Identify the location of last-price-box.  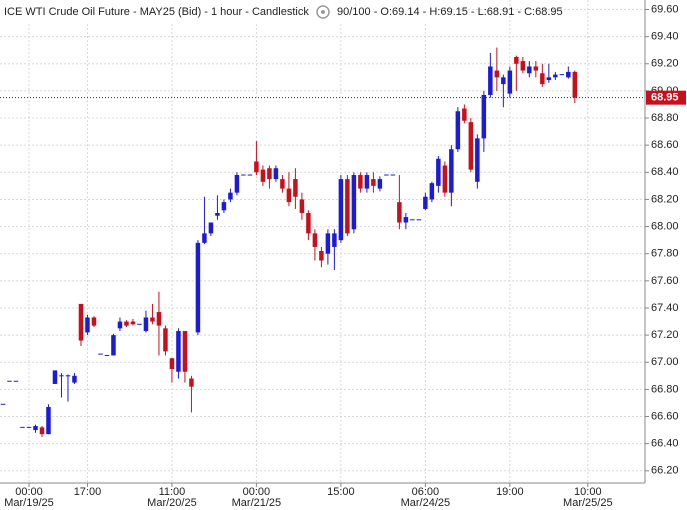
(666, 97).